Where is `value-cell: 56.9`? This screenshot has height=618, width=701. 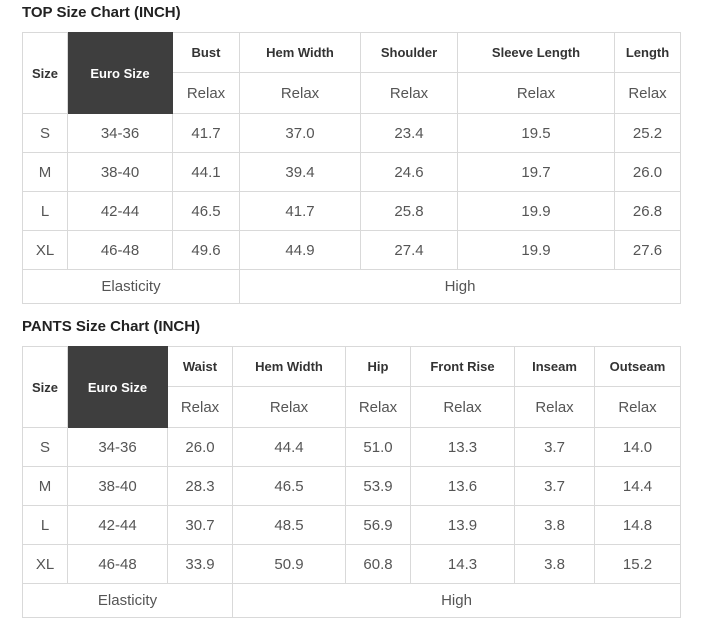 value-cell: 56.9 is located at coordinates (378, 525).